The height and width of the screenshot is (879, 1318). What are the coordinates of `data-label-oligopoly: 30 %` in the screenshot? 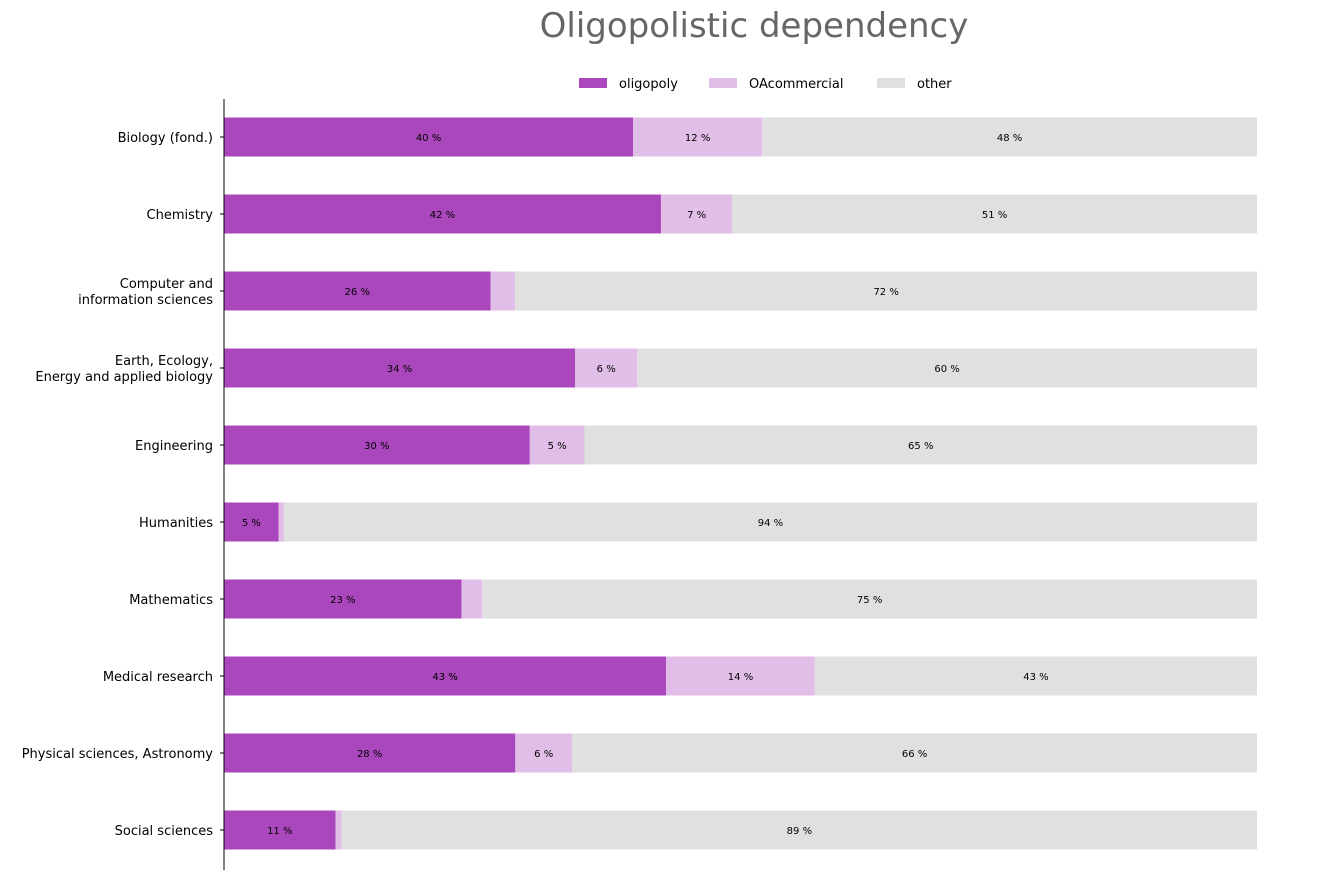 It's located at (376, 446).